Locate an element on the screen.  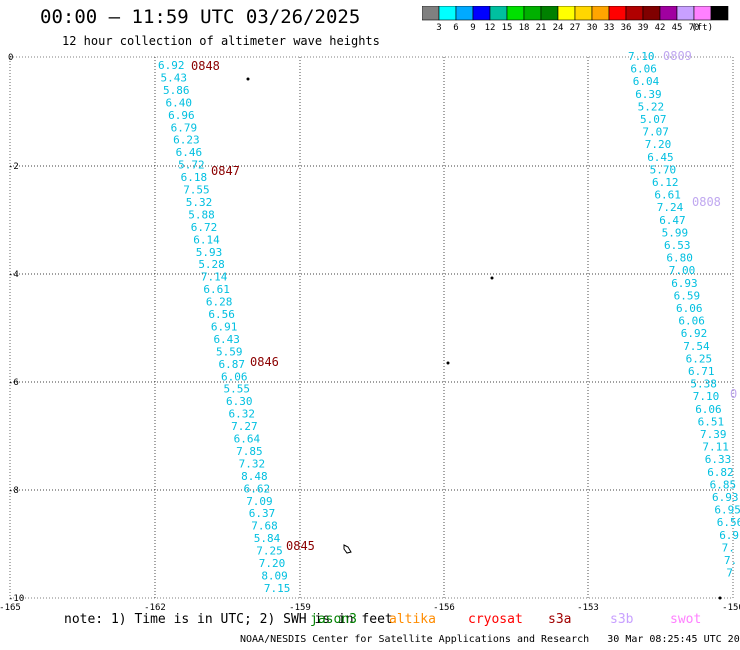
swh-value-left: 7.68 is located at coordinates (264, 526).